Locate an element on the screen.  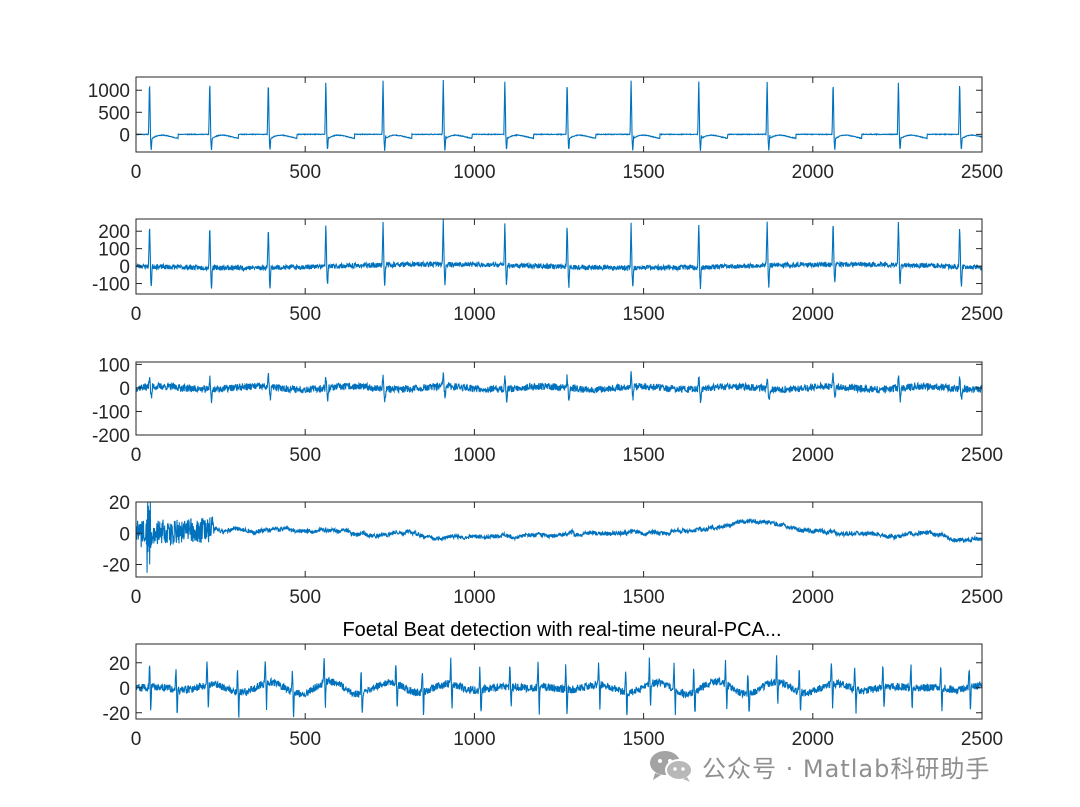
y-tick-label: -200 is located at coordinates (111, 436).